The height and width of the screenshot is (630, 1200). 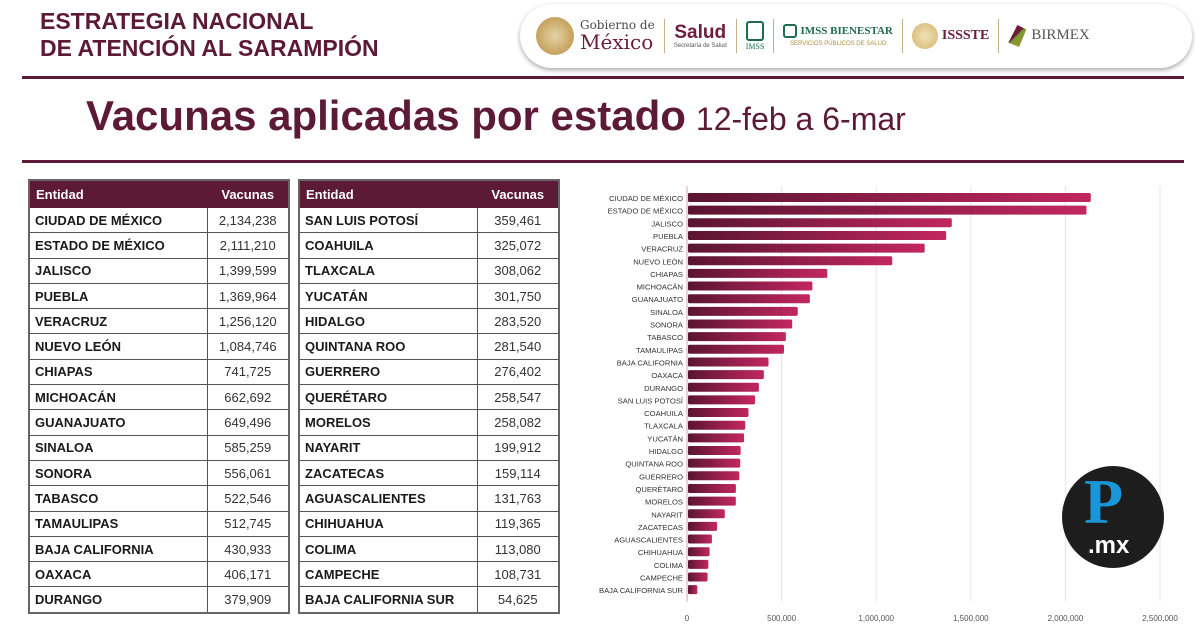 What do you see at coordinates (209, 48) in the screenshot?
I see `header-title-line2: DE ATENCIÓN AL SARAMPIÓN` at bounding box center [209, 48].